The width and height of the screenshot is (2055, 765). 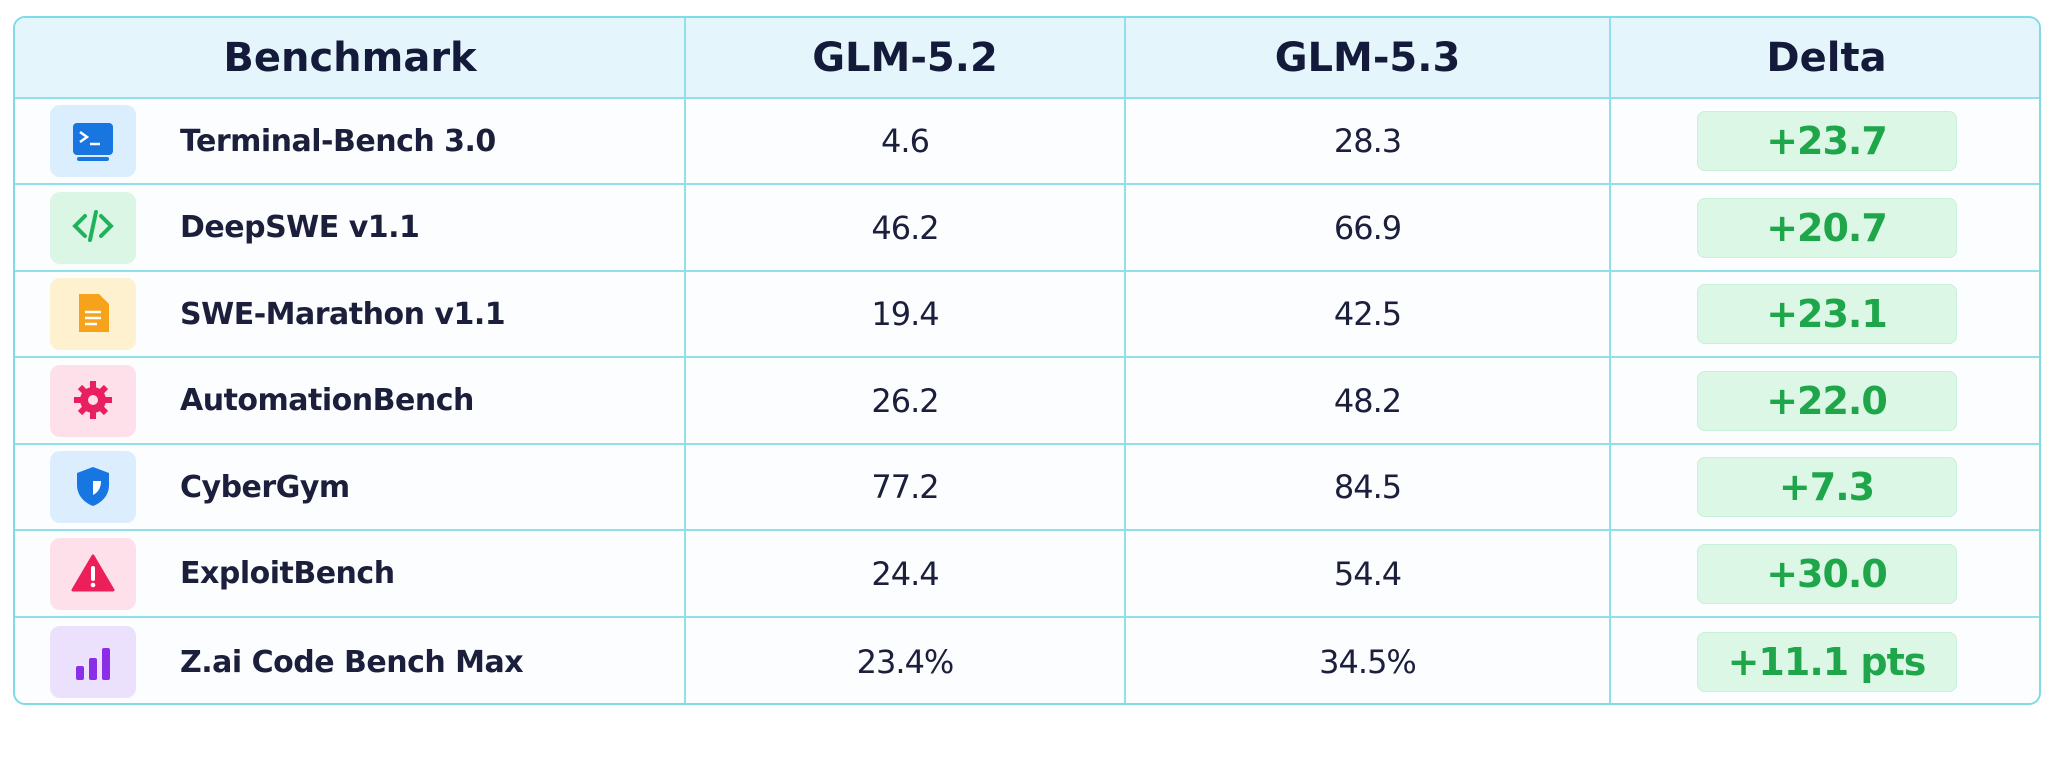 I want to click on cell-text: 66.9, so click(x=1367, y=227).